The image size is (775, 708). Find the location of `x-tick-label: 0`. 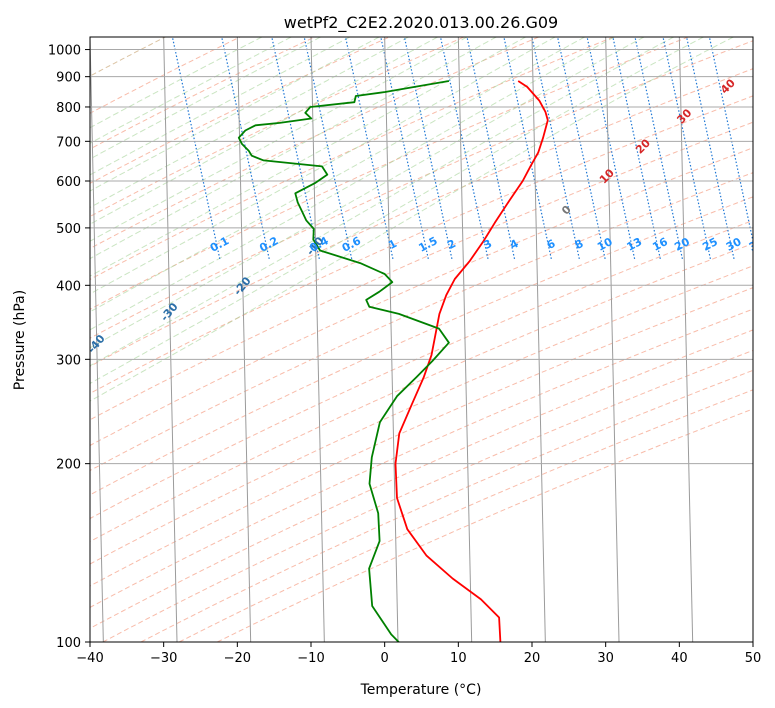

x-tick-label: 0 is located at coordinates (385, 658).